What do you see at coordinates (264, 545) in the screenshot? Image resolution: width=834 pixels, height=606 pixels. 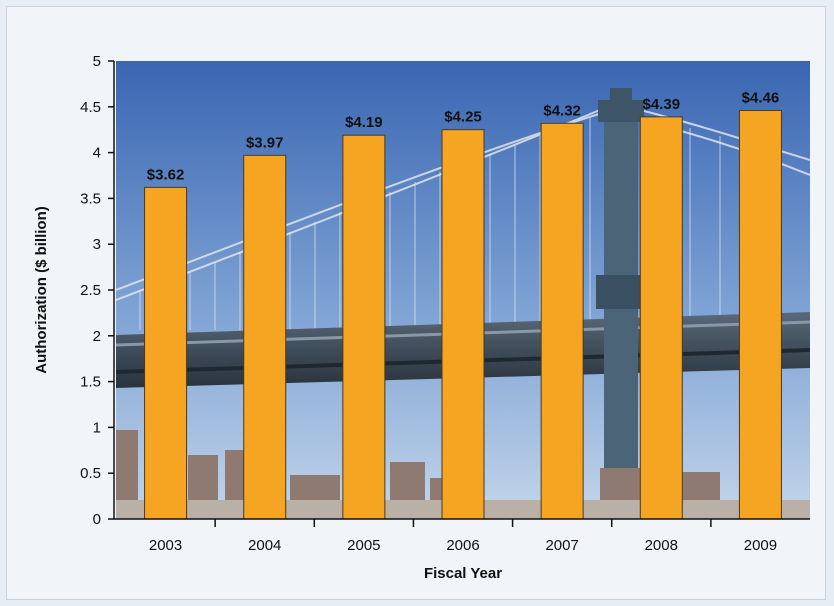 I see `x-tick-label-2004: 2004` at bounding box center [264, 545].